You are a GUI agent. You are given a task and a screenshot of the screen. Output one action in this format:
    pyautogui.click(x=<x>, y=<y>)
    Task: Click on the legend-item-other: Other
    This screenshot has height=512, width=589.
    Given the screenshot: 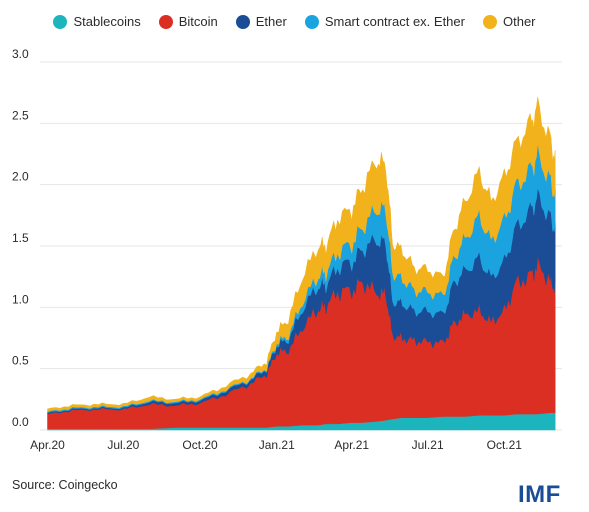 What is the action you would take?
    pyautogui.click(x=509, y=21)
    